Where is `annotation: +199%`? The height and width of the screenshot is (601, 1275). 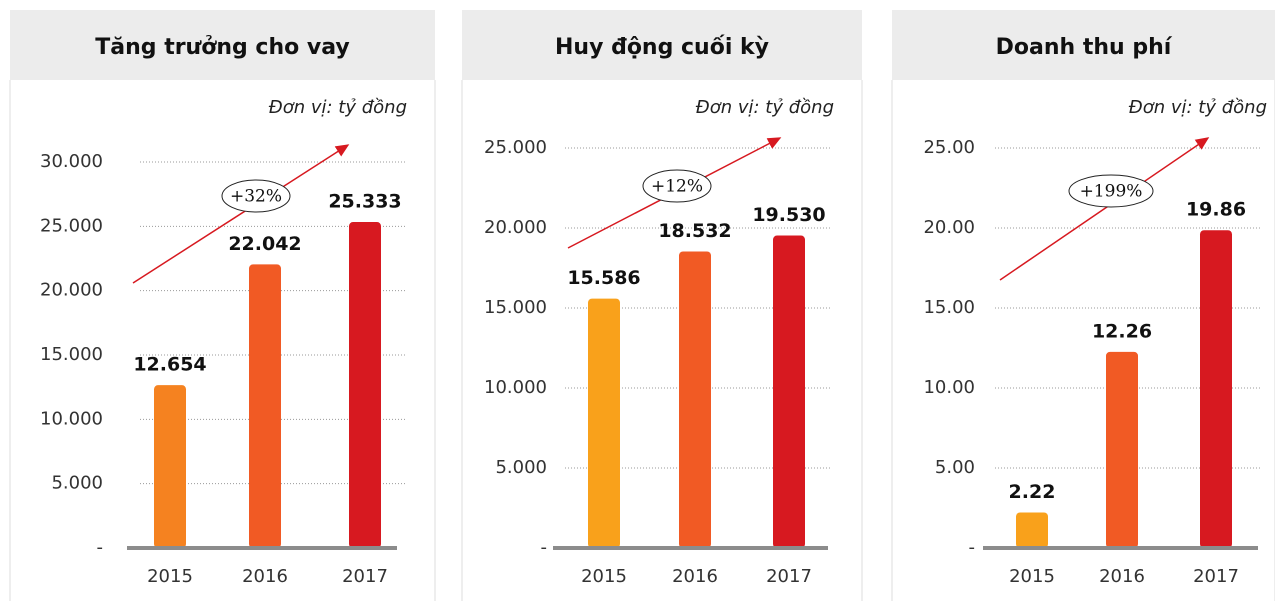 annotation: +199% is located at coordinates (1111, 192).